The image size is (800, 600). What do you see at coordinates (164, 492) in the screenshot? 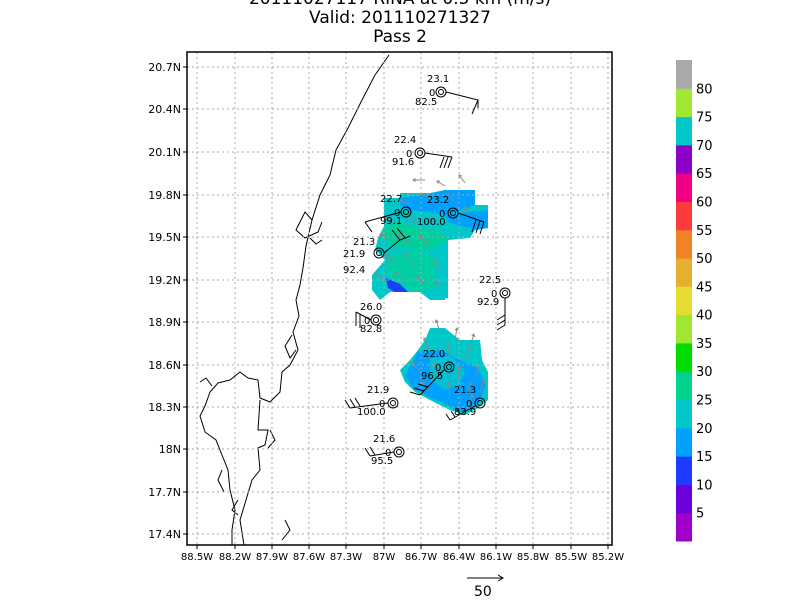
I see `y-tick-label: 17.7N` at bounding box center [164, 492].